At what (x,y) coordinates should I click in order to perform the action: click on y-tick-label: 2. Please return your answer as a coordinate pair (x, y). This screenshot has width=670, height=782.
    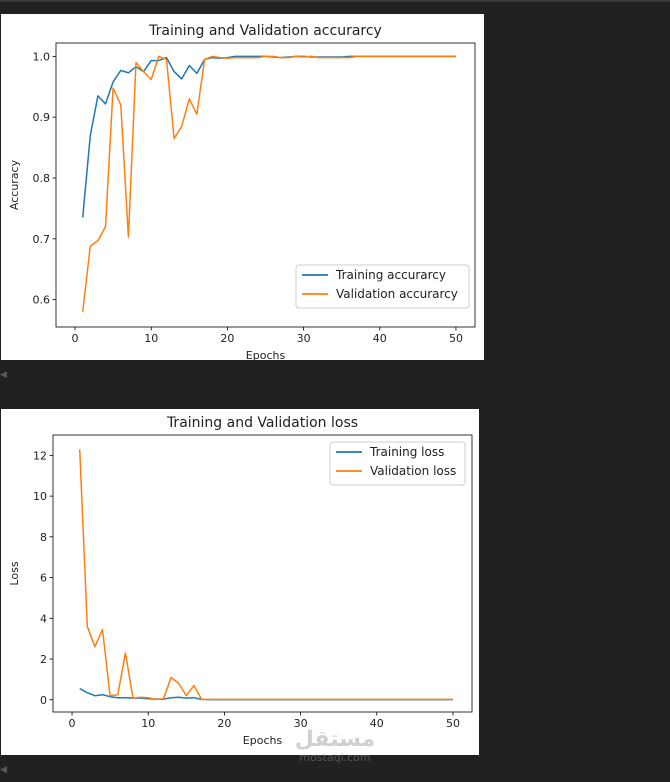
    Looking at the image, I should click on (43, 659).